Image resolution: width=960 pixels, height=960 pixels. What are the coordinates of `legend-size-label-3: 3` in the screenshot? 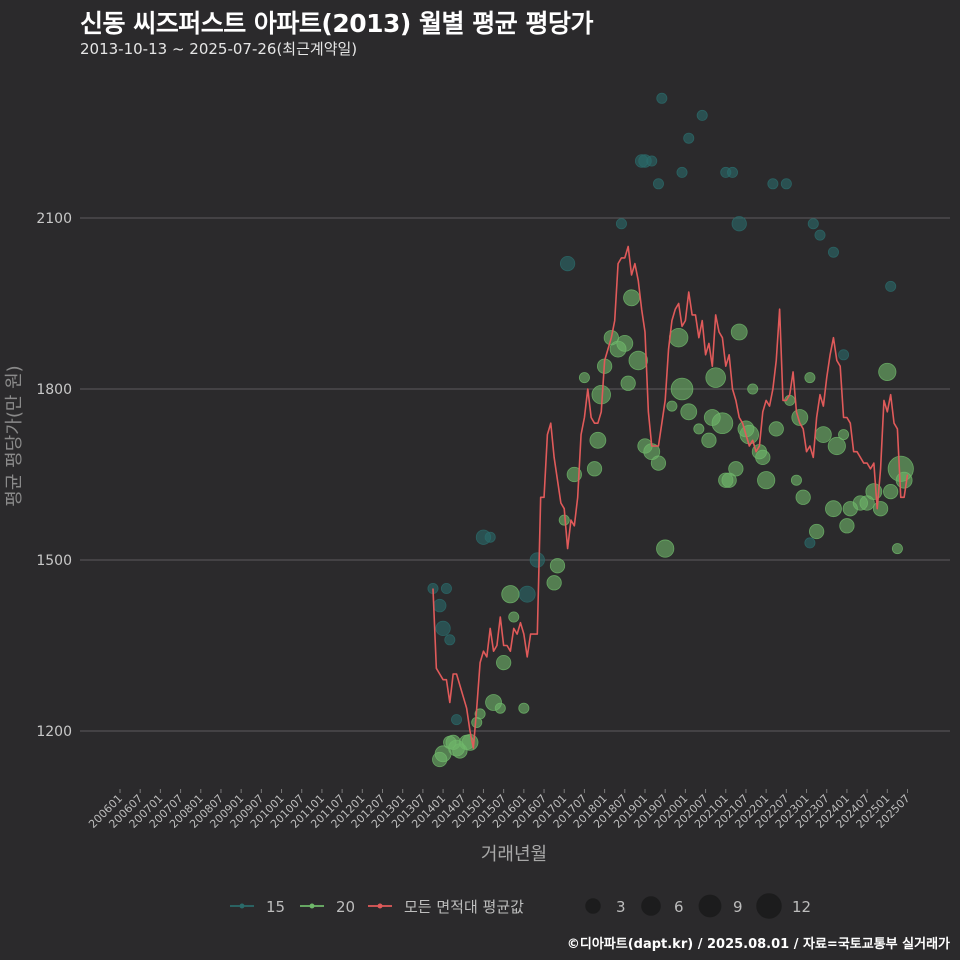 It's located at (621, 907).